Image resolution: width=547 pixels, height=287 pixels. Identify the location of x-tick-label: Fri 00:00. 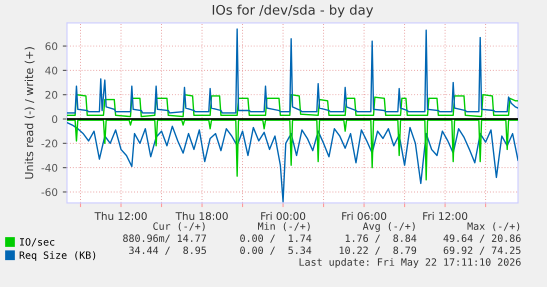
(283, 216).